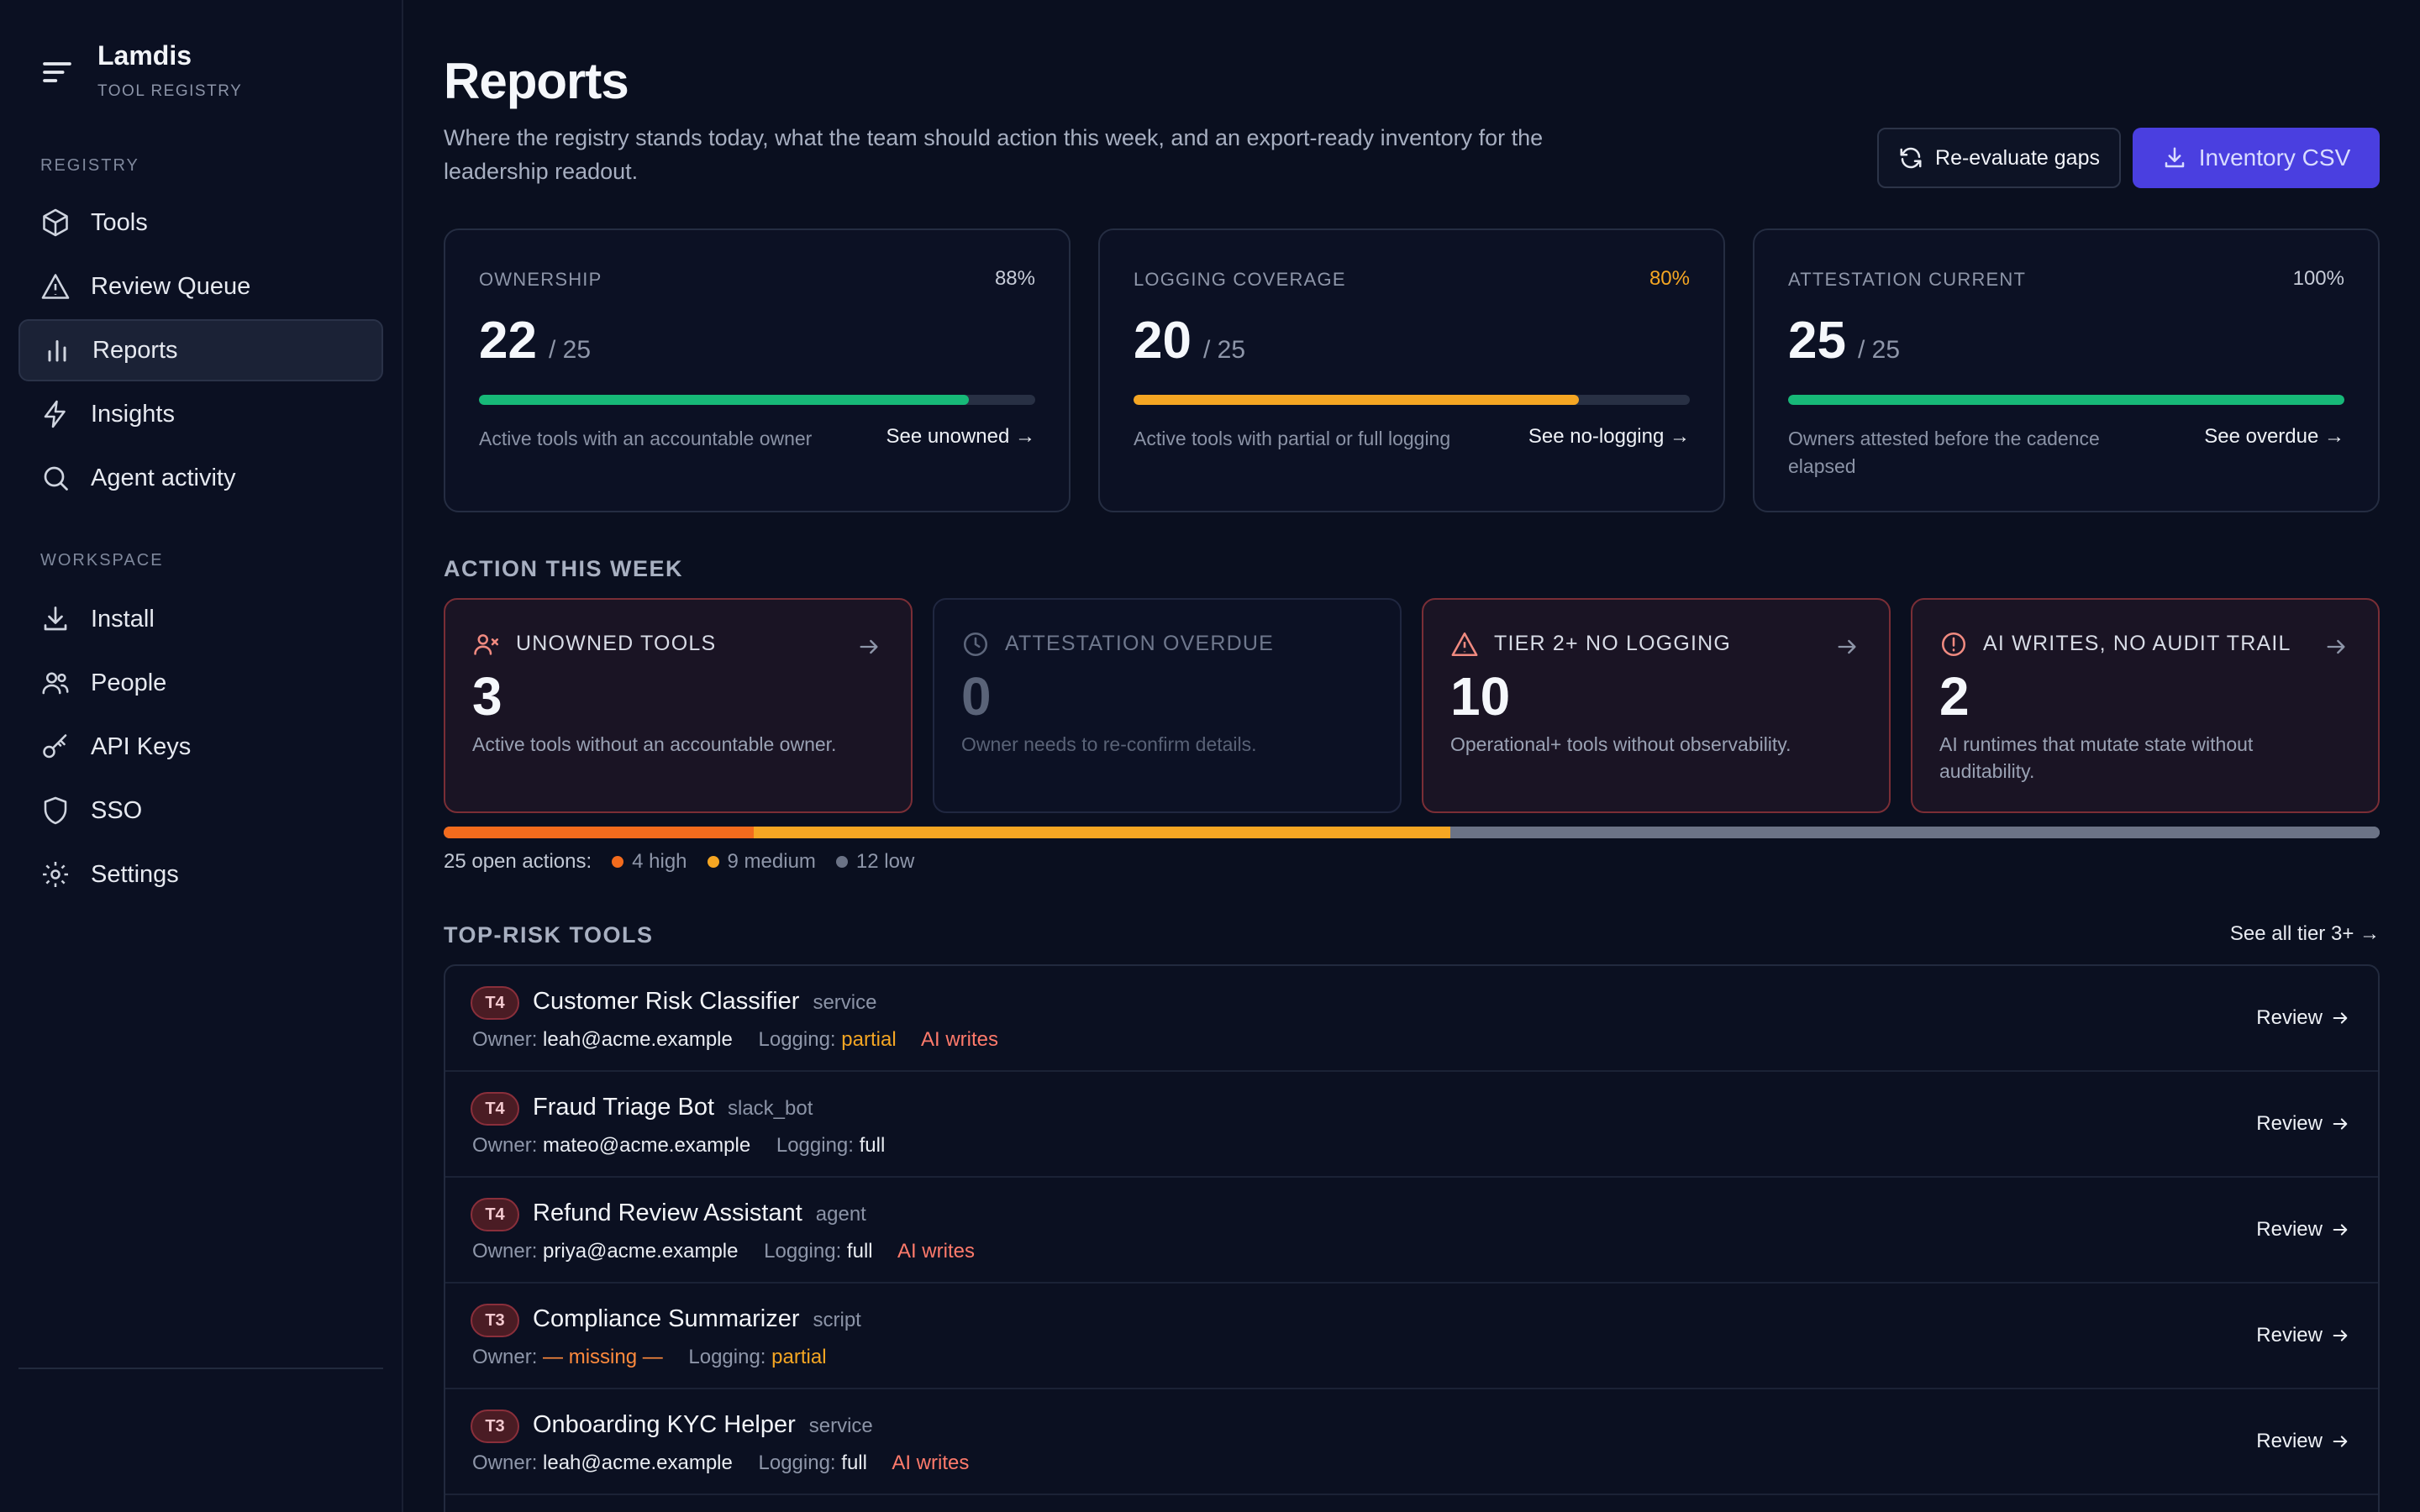  What do you see at coordinates (666, 1318) in the screenshot?
I see `tool-name: Compliance Summarizer` at bounding box center [666, 1318].